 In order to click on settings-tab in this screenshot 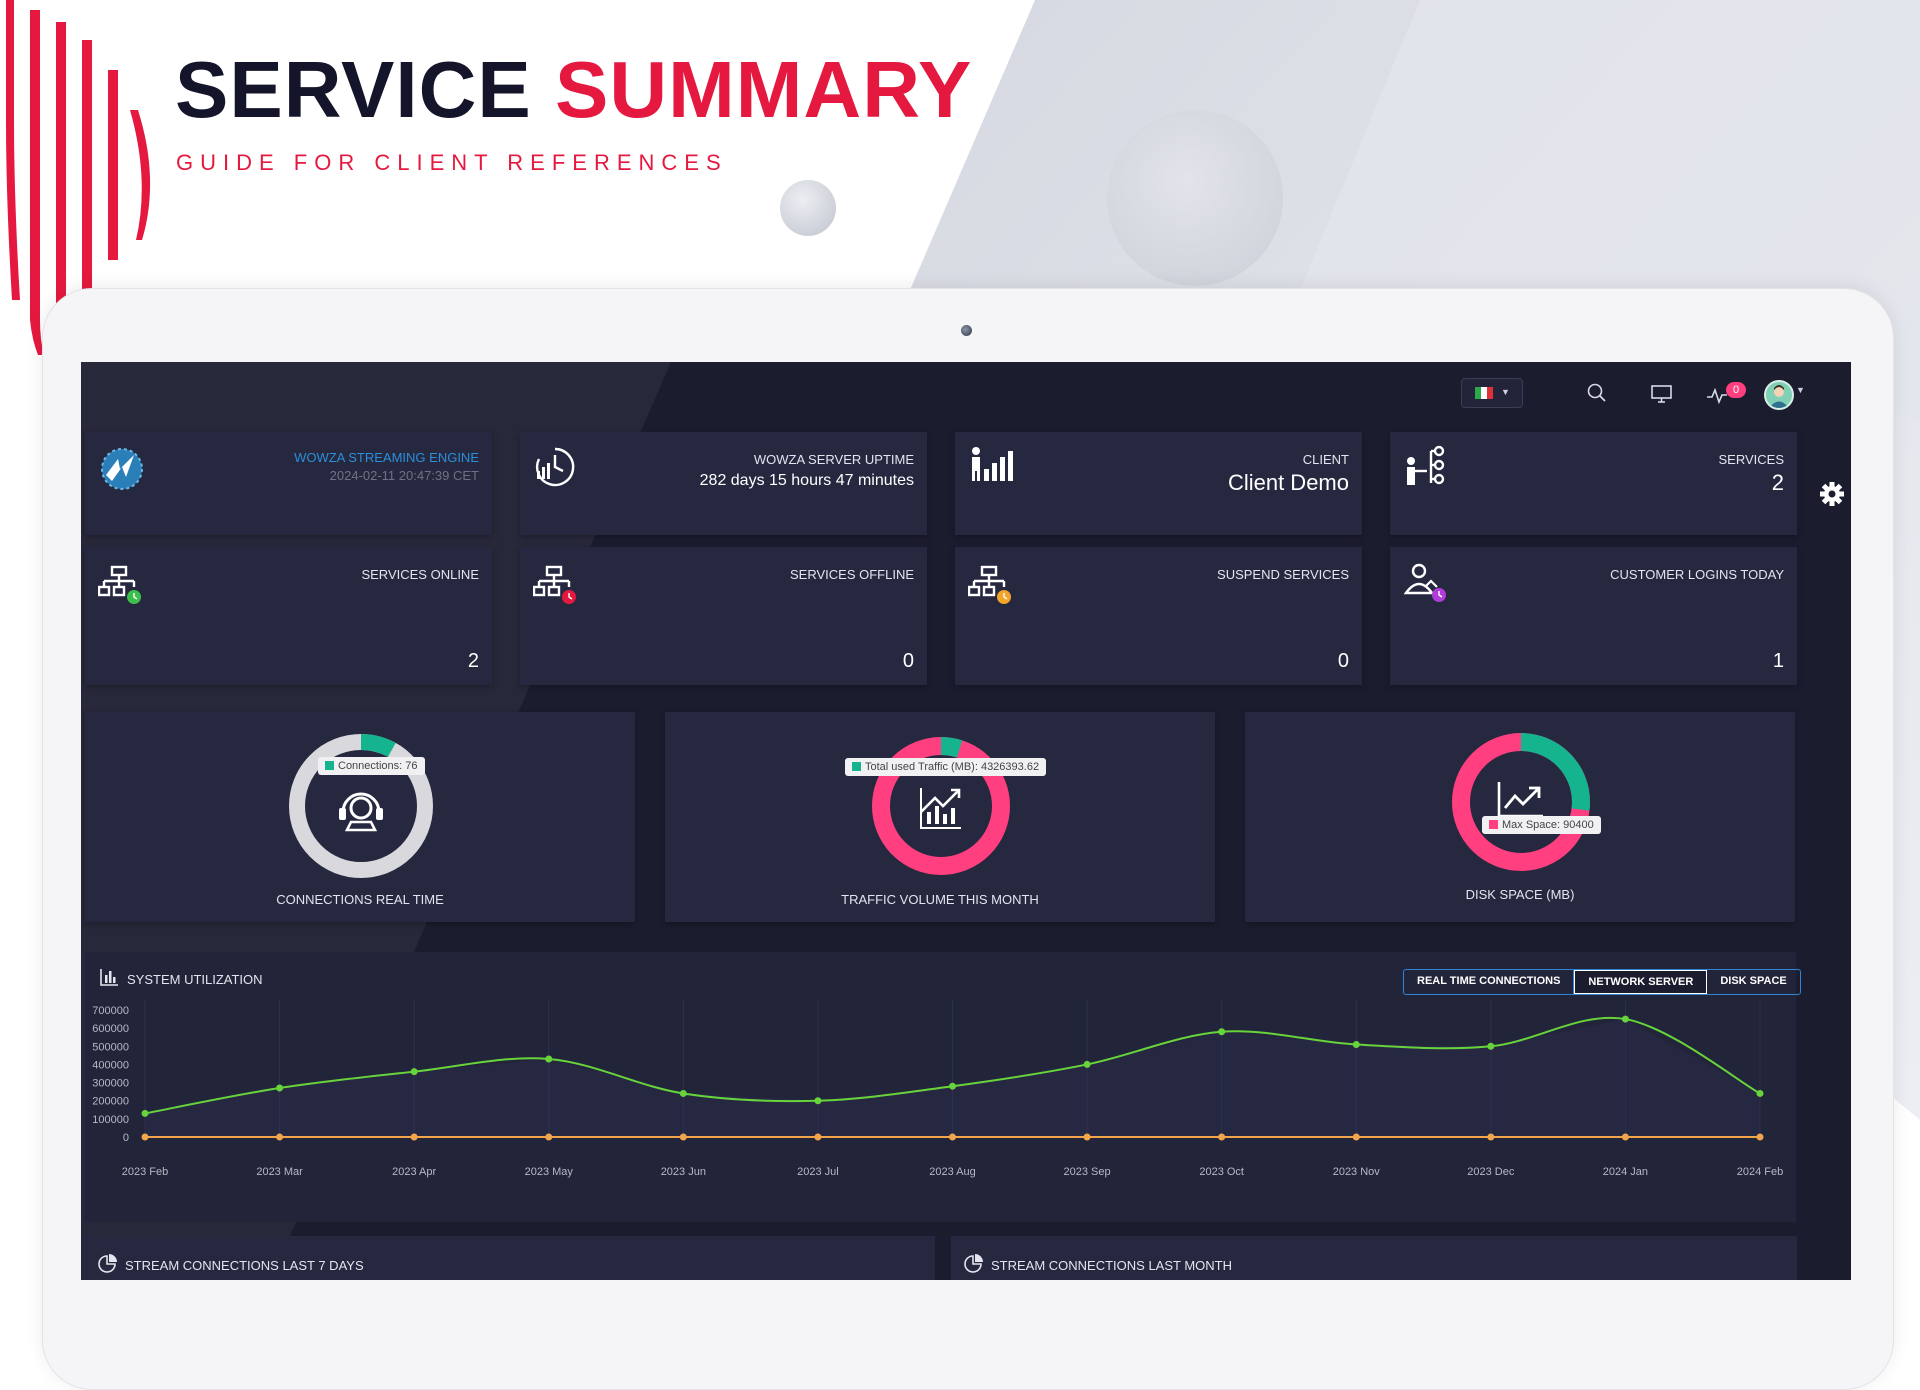, I will do `click(1831, 494)`.